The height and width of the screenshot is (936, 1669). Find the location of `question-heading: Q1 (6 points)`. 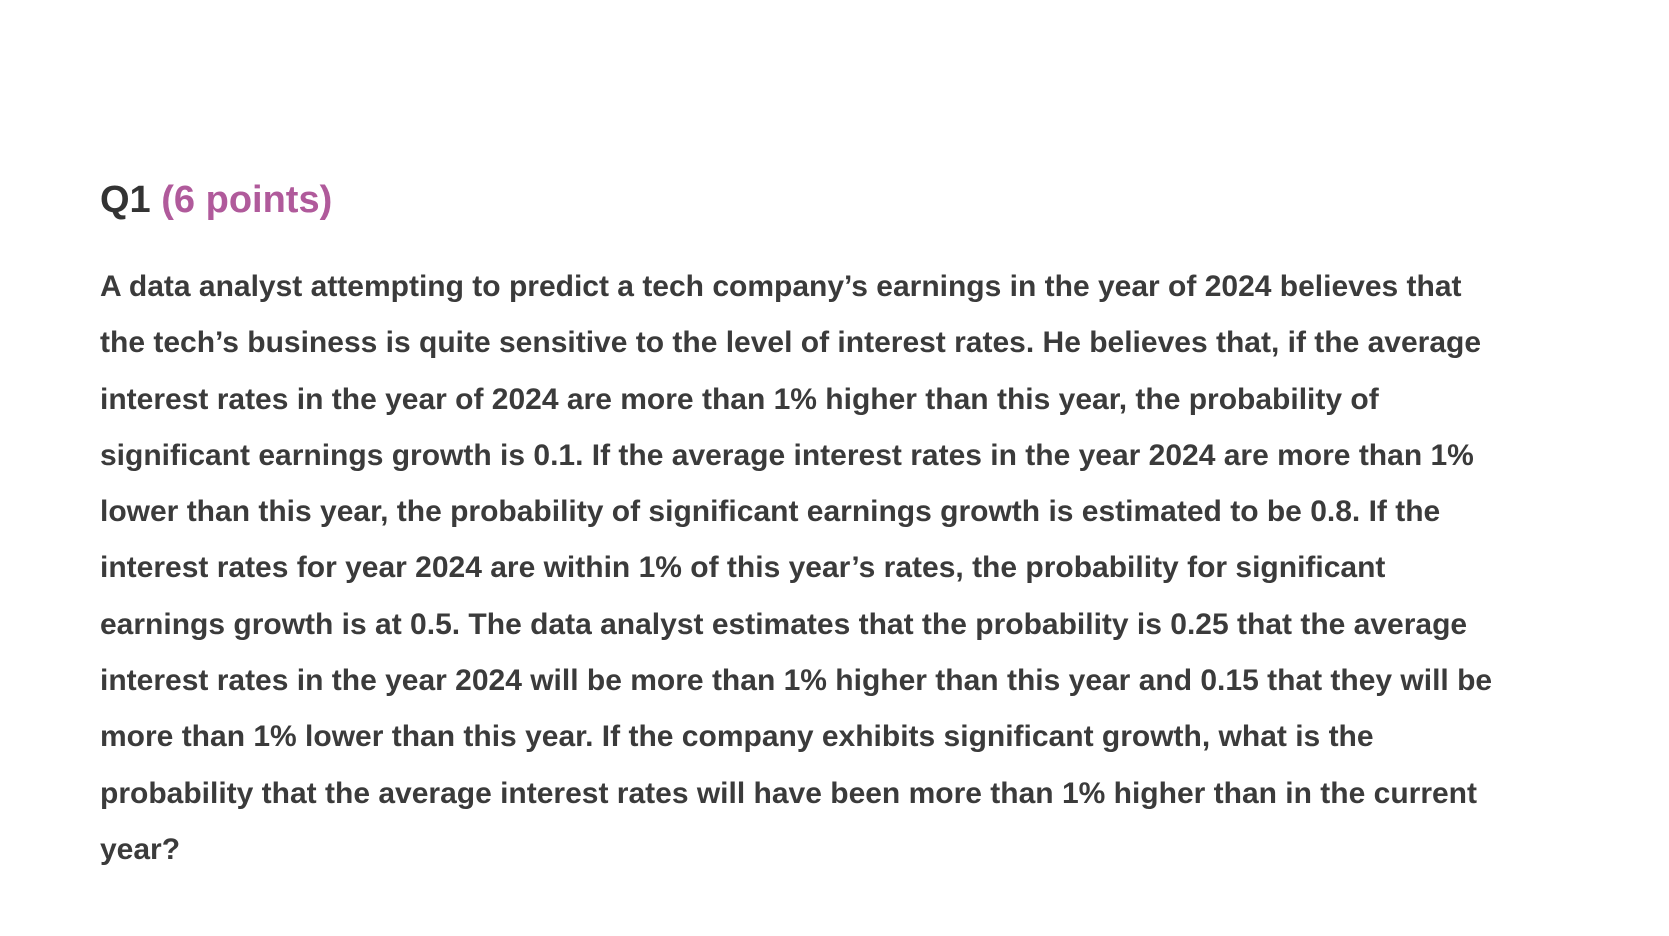

question-heading: Q1 (6 points) is located at coordinates (800, 200).